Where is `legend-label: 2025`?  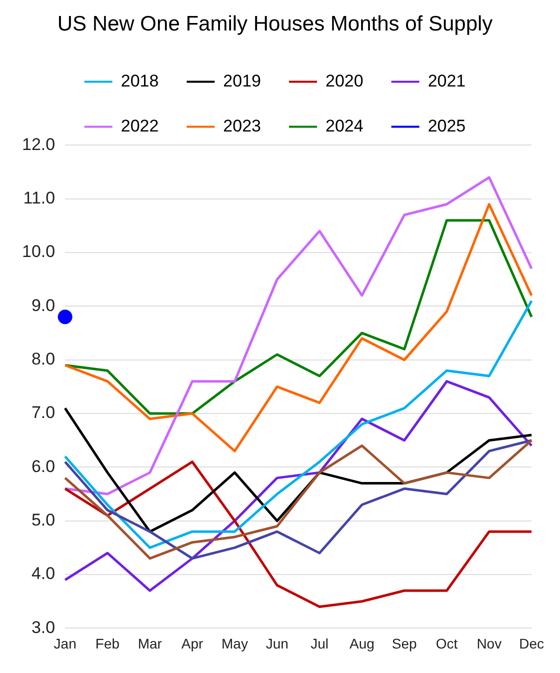
legend-label: 2025 is located at coordinates (447, 126).